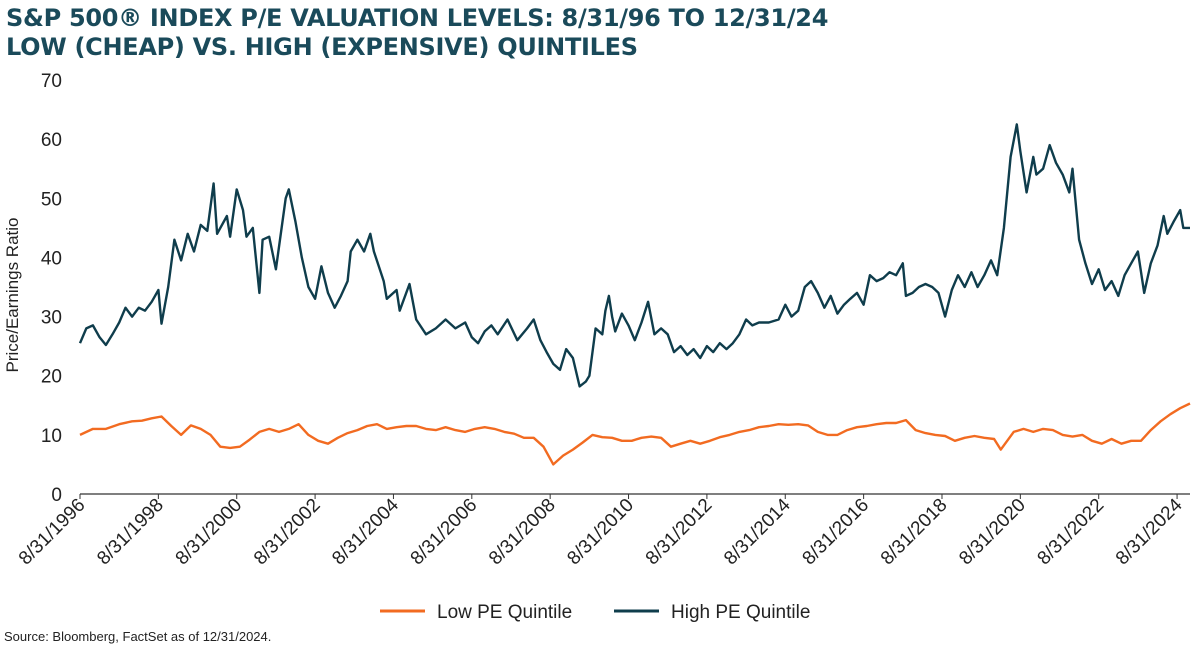 This screenshot has width=1200, height=650. Describe the element at coordinates (51, 377) in the screenshot. I see `y-tick-label: 20` at that location.